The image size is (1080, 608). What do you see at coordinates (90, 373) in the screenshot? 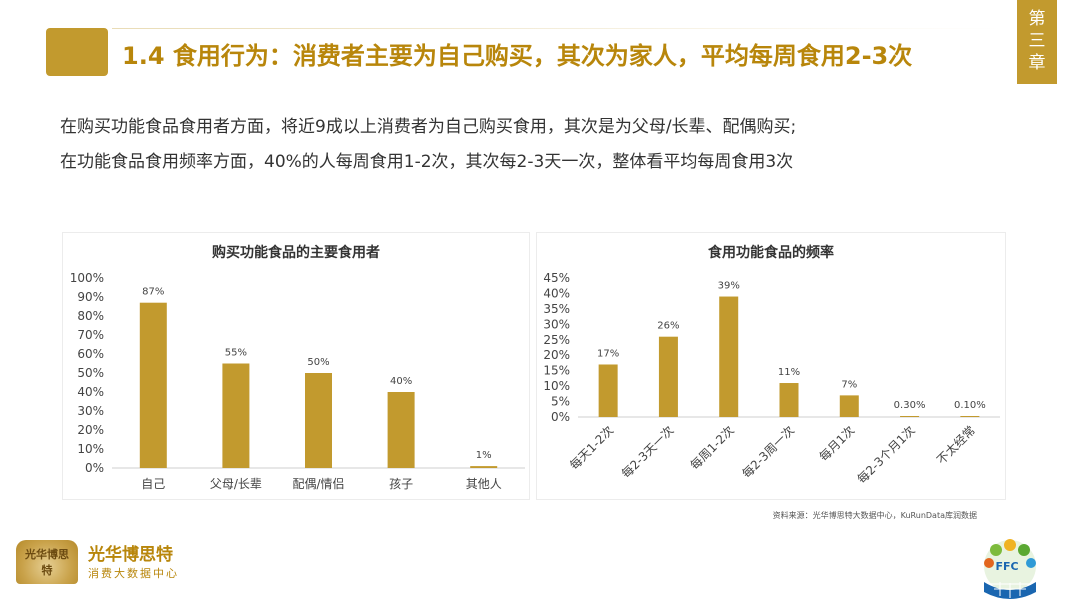
I see `y-tick-label: 50%` at bounding box center [90, 373].